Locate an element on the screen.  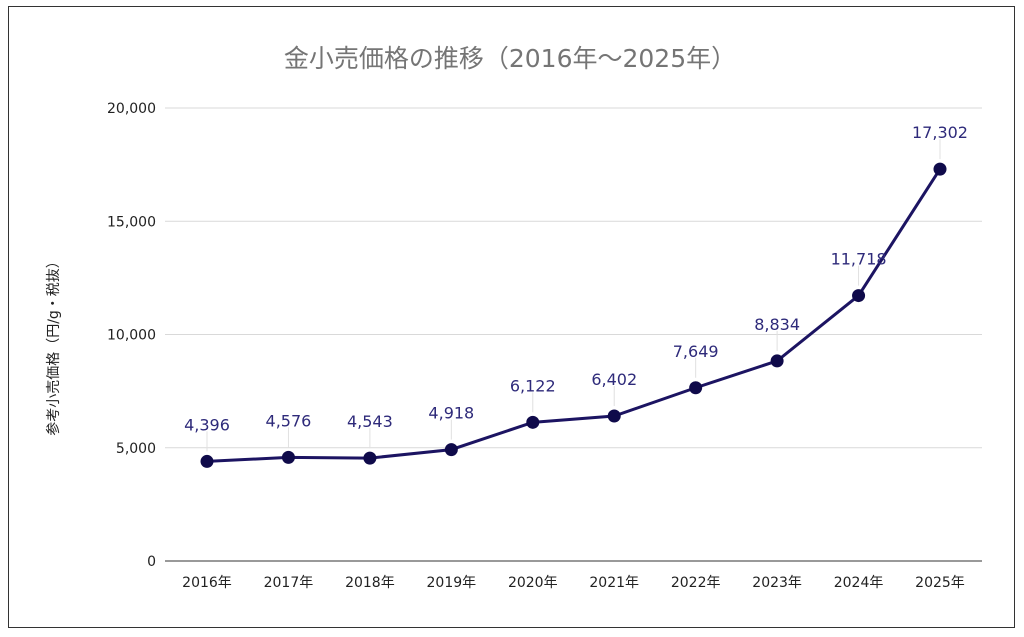
data-label: 6,402 is located at coordinates (614, 379).